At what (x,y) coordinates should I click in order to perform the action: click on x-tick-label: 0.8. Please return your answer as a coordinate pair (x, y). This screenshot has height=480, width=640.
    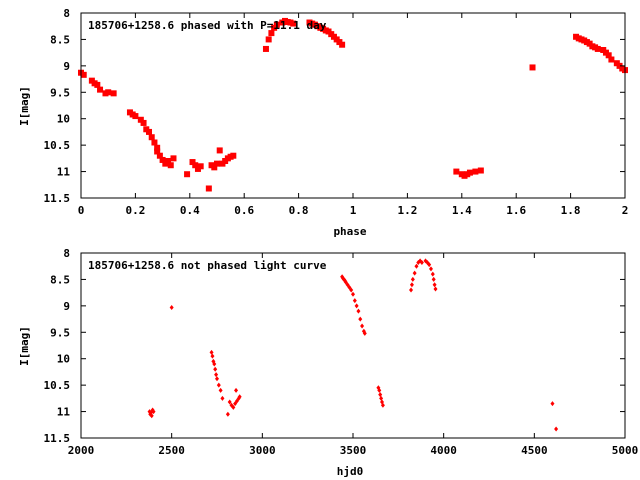
    Looking at the image, I should click on (299, 210).